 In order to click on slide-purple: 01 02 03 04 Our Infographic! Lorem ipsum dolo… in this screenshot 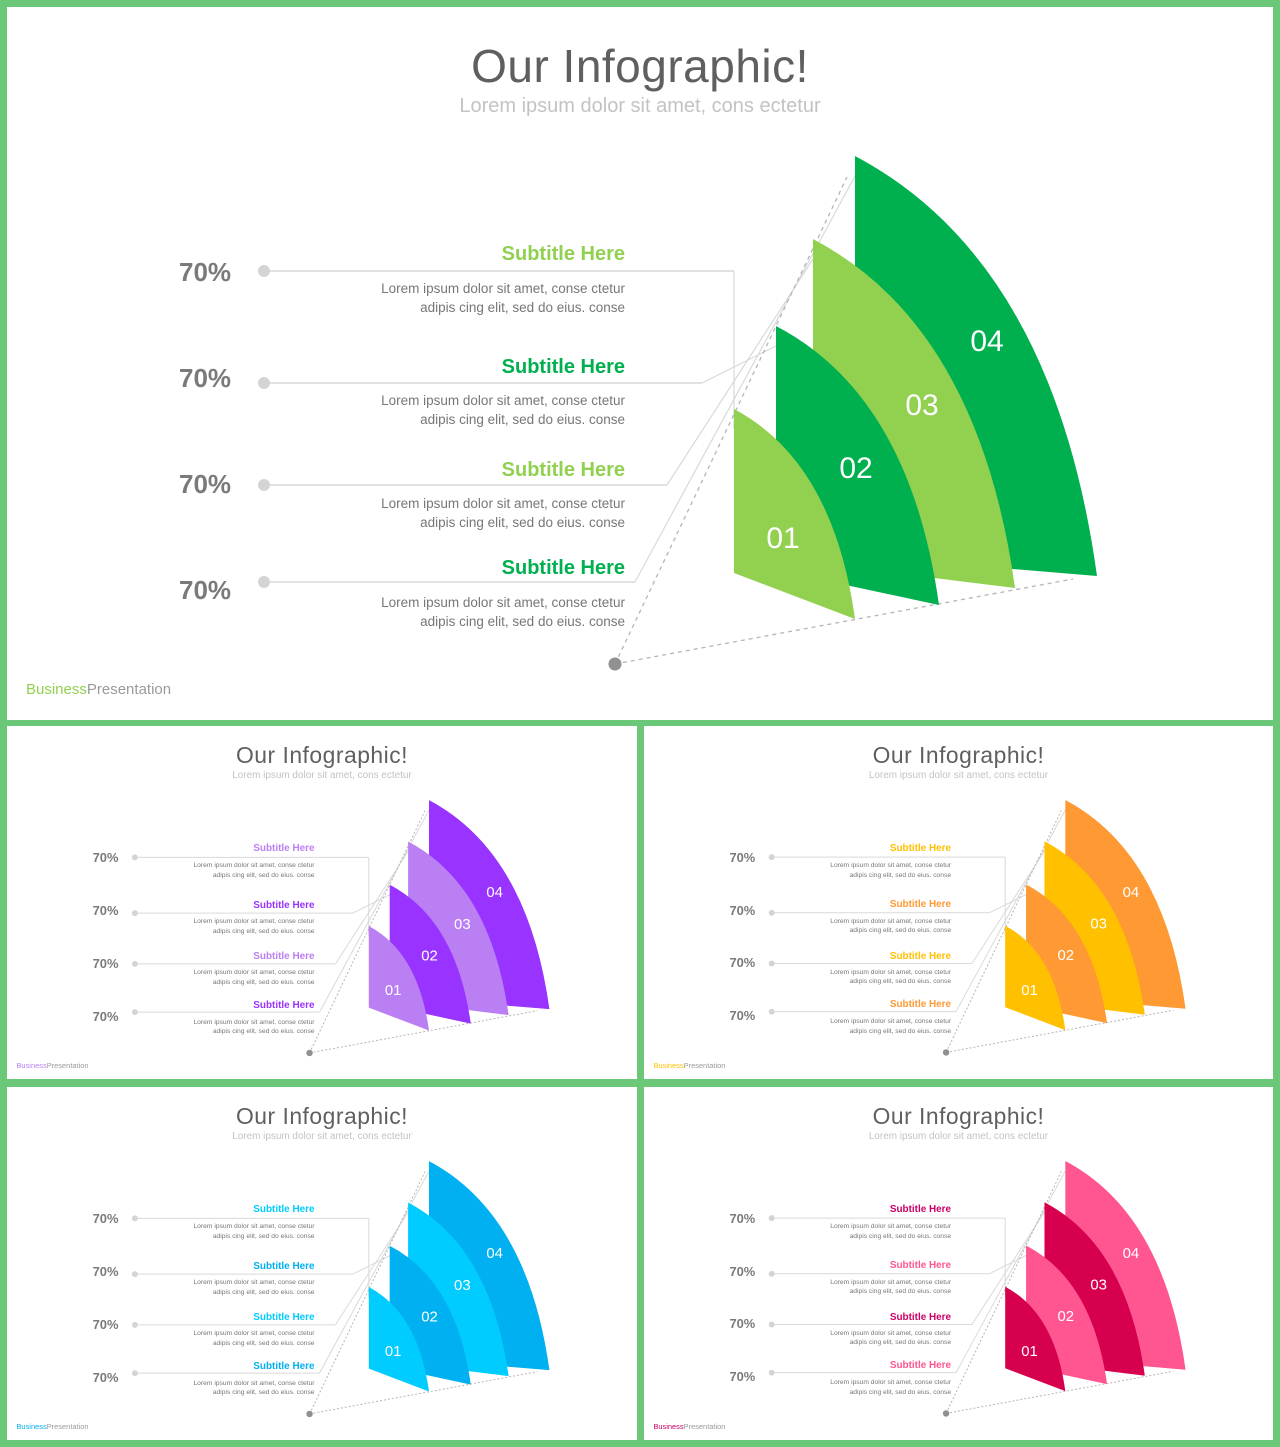, I will do `click(322, 902)`.